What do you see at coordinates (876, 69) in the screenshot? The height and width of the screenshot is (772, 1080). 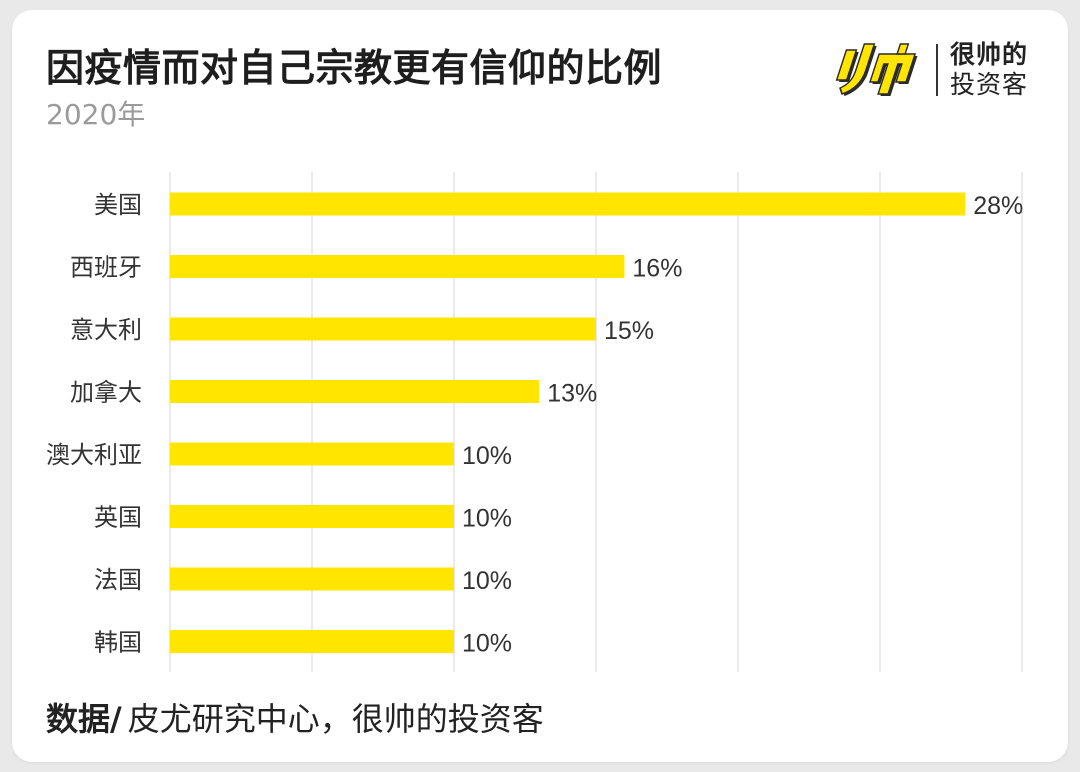 I see `brand-mark-icon` at bounding box center [876, 69].